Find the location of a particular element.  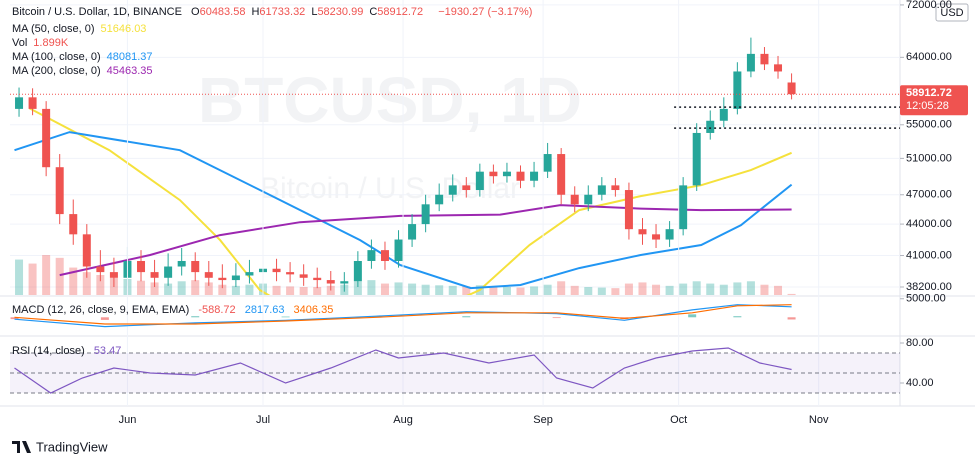

legend-name: MA (50, close, 0) is located at coordinates (53, 29).